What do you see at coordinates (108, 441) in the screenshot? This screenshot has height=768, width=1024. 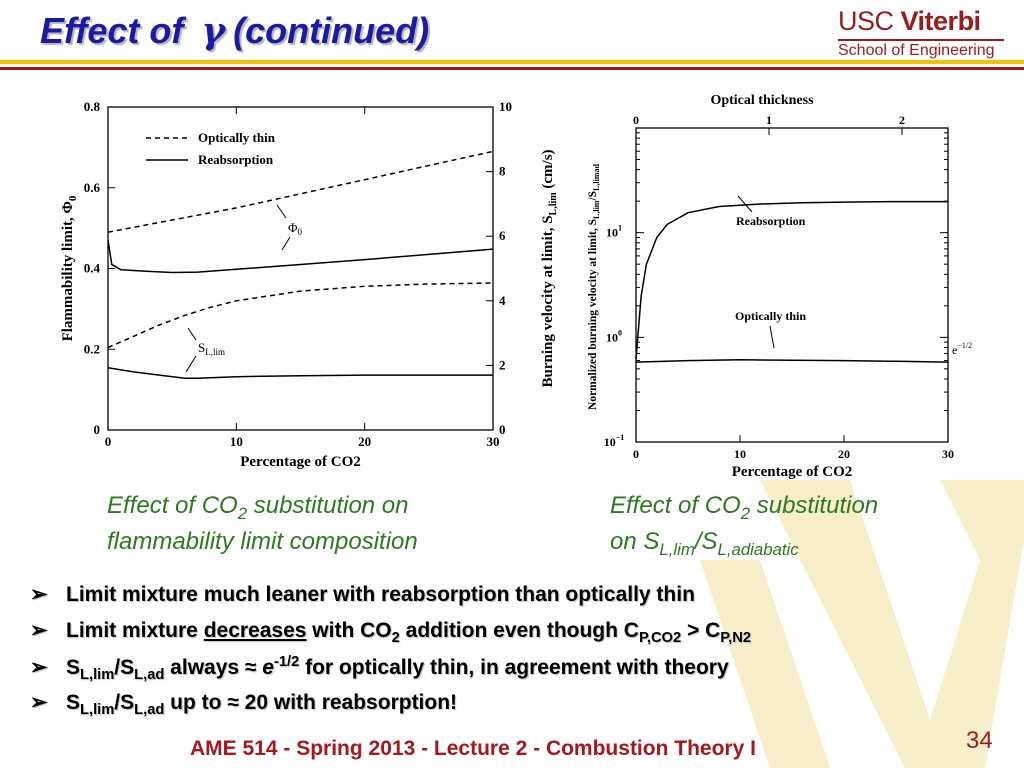 I see `x-tick-label: 0` at bounding box center [108, 441].